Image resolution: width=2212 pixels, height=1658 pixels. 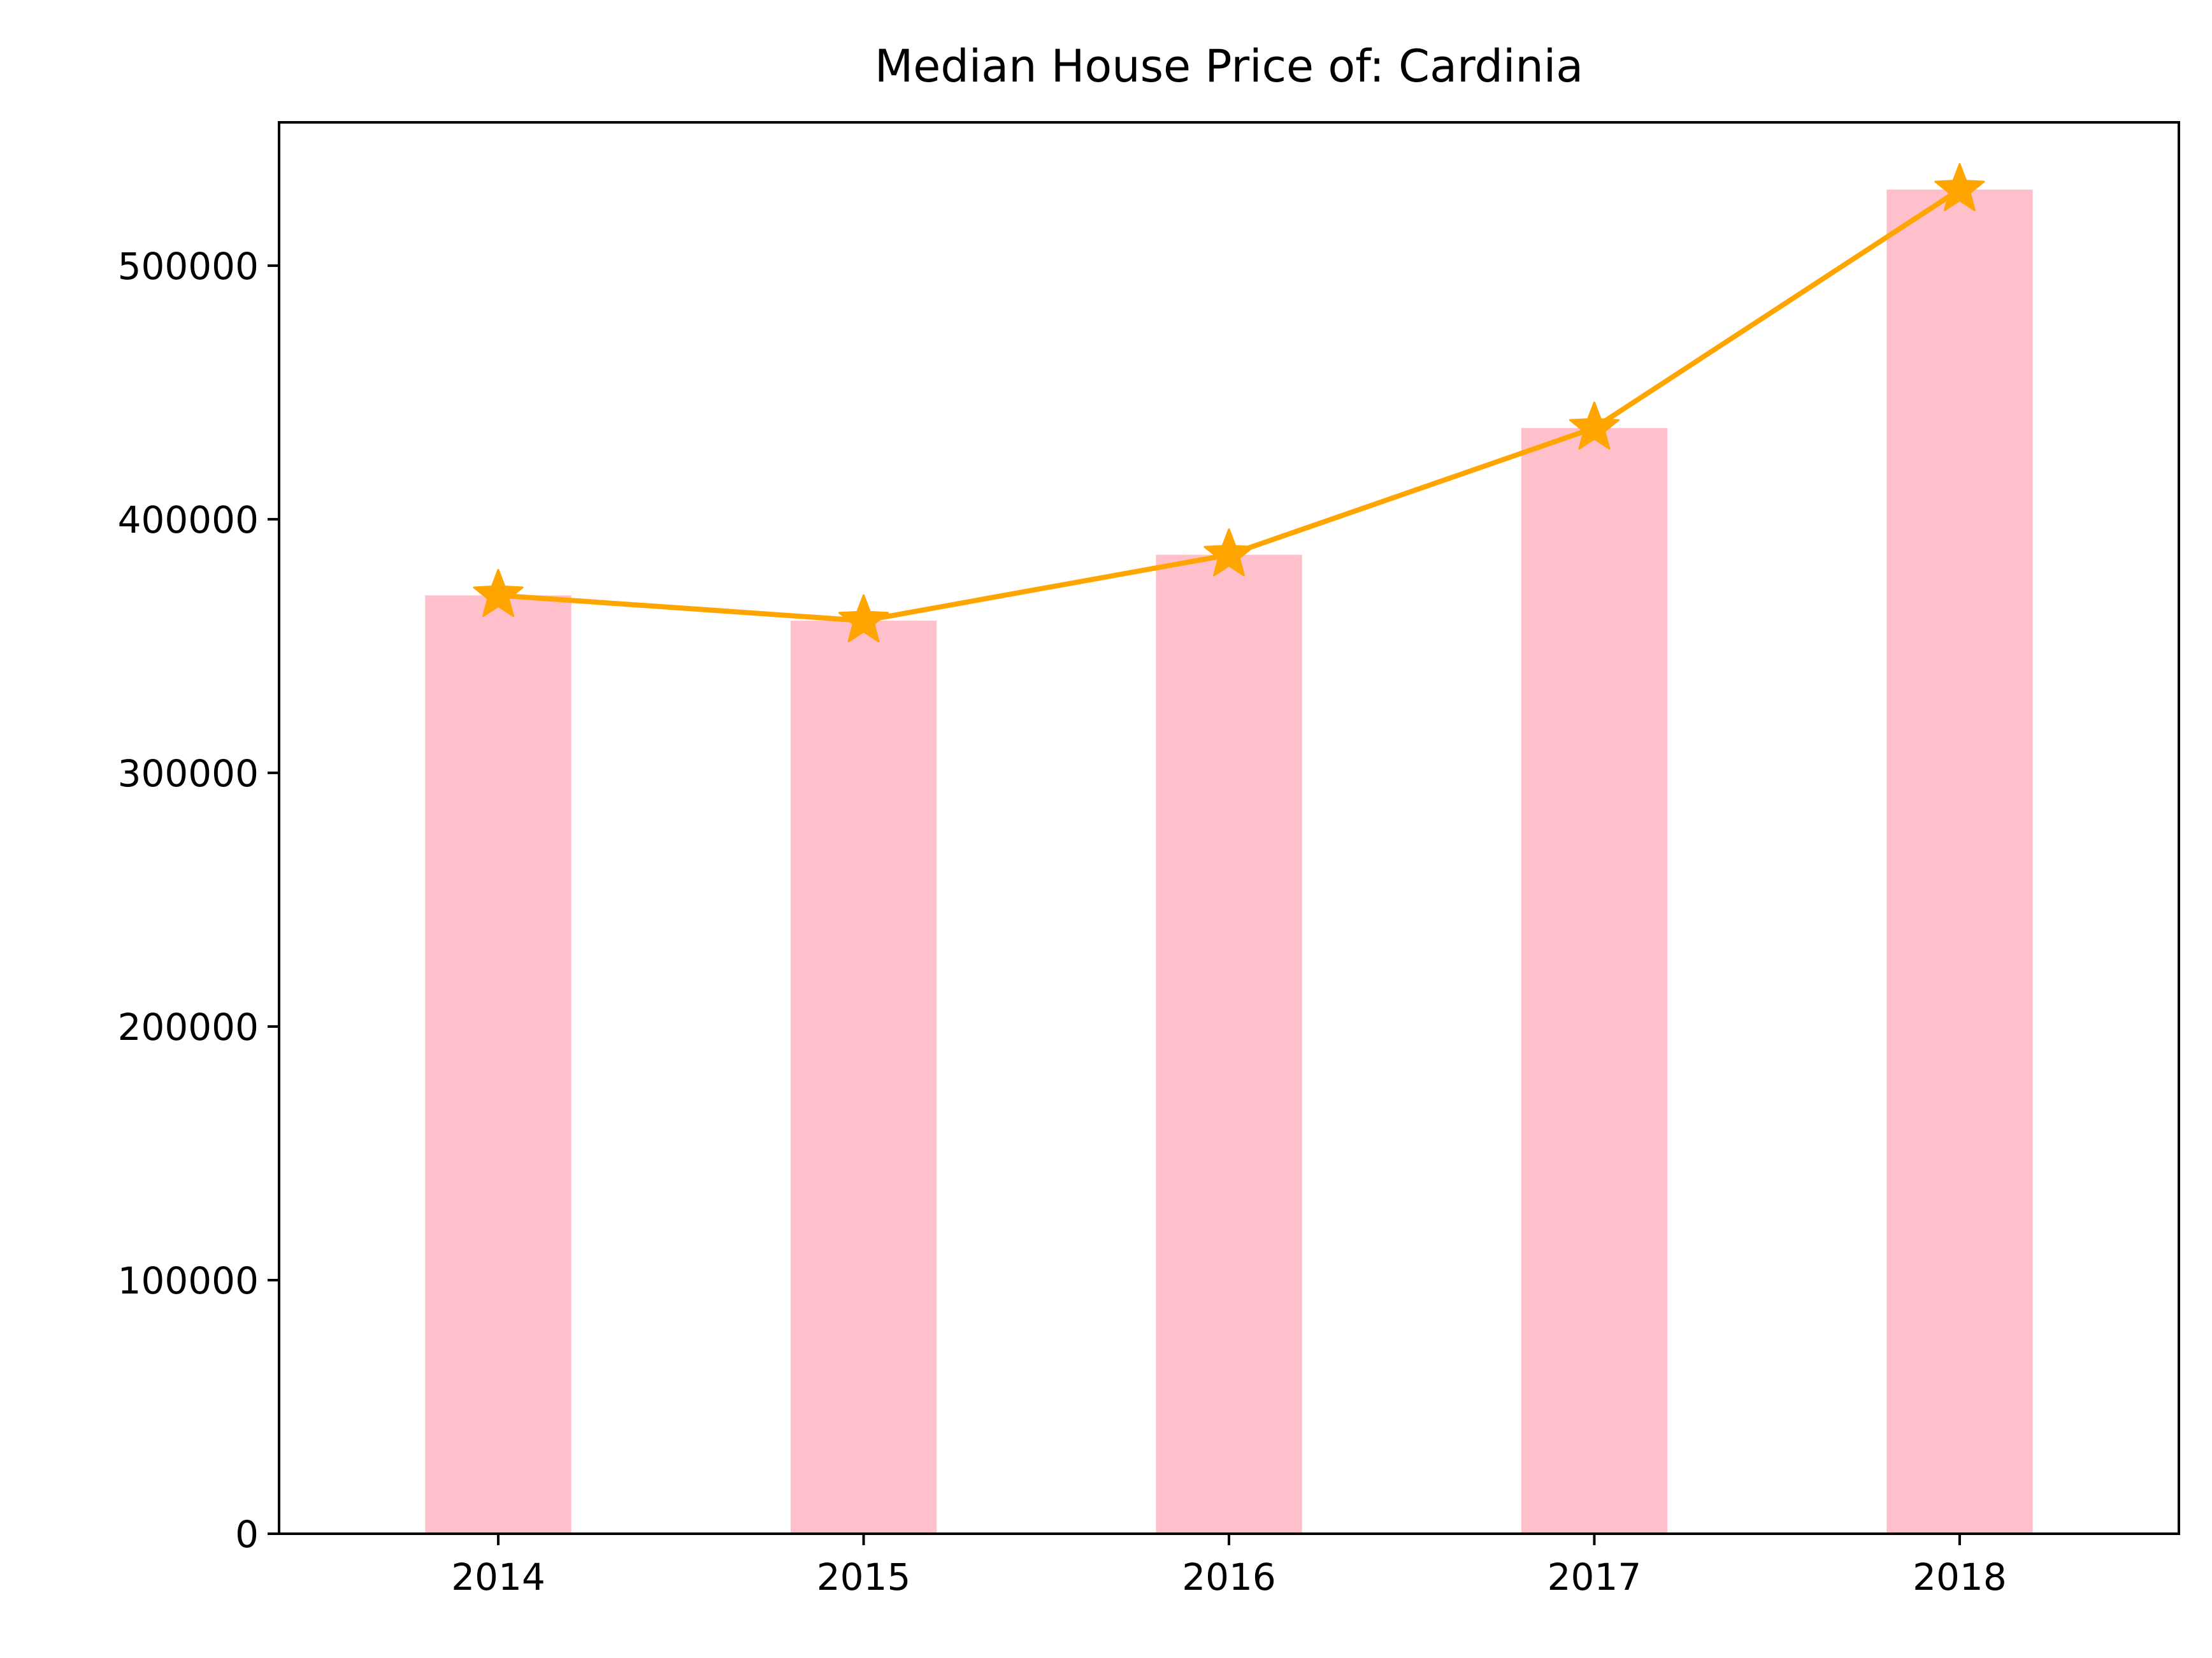 I want to click on y-tick-label: 500000, so click(x=188, y=266).